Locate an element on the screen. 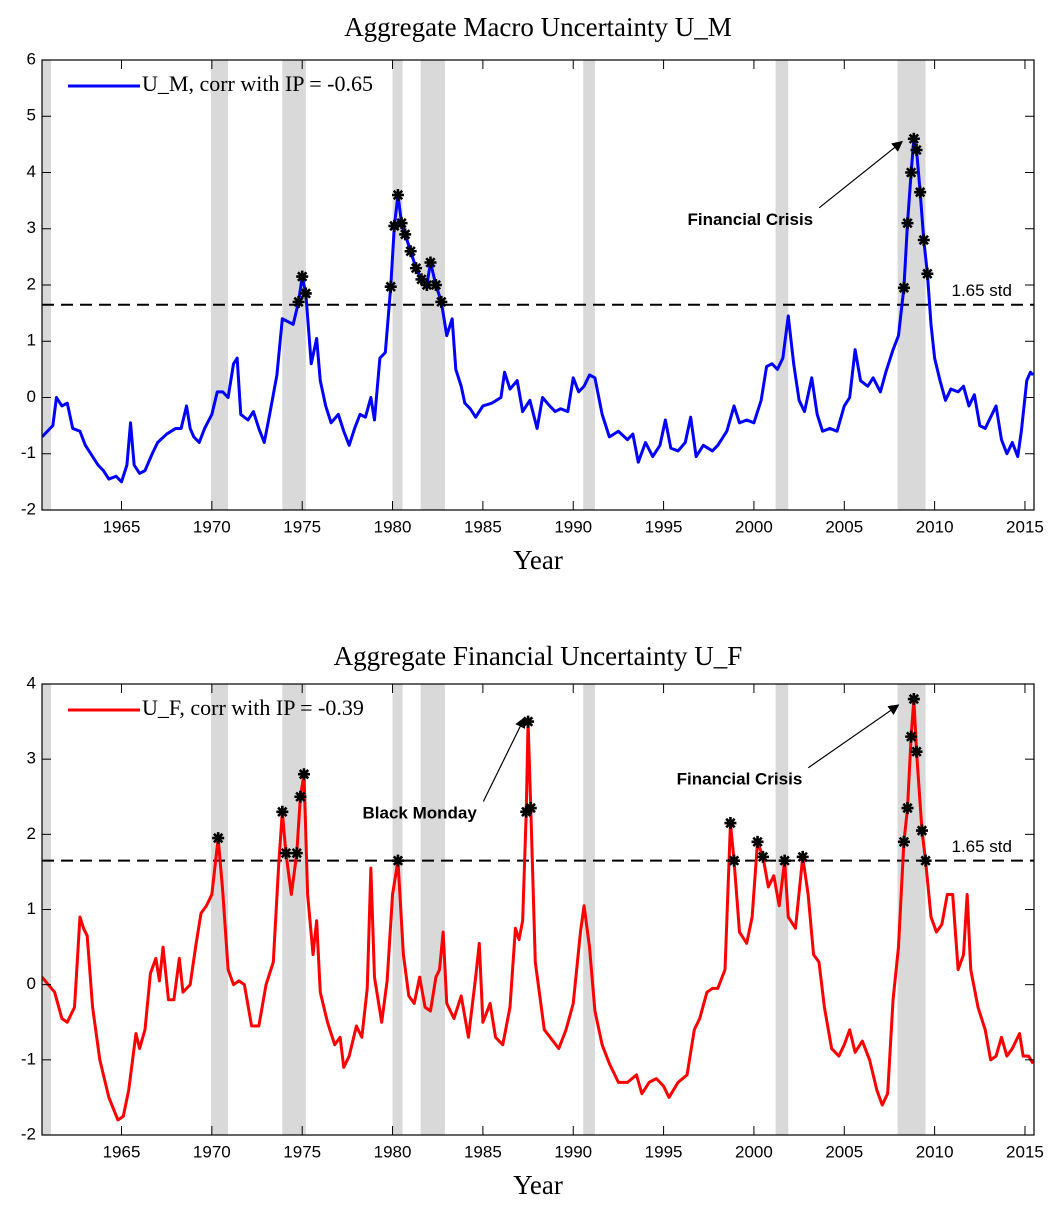  chart-title: Aggregate Financial Uncertainty U_F is located at coordinates (538, 656).